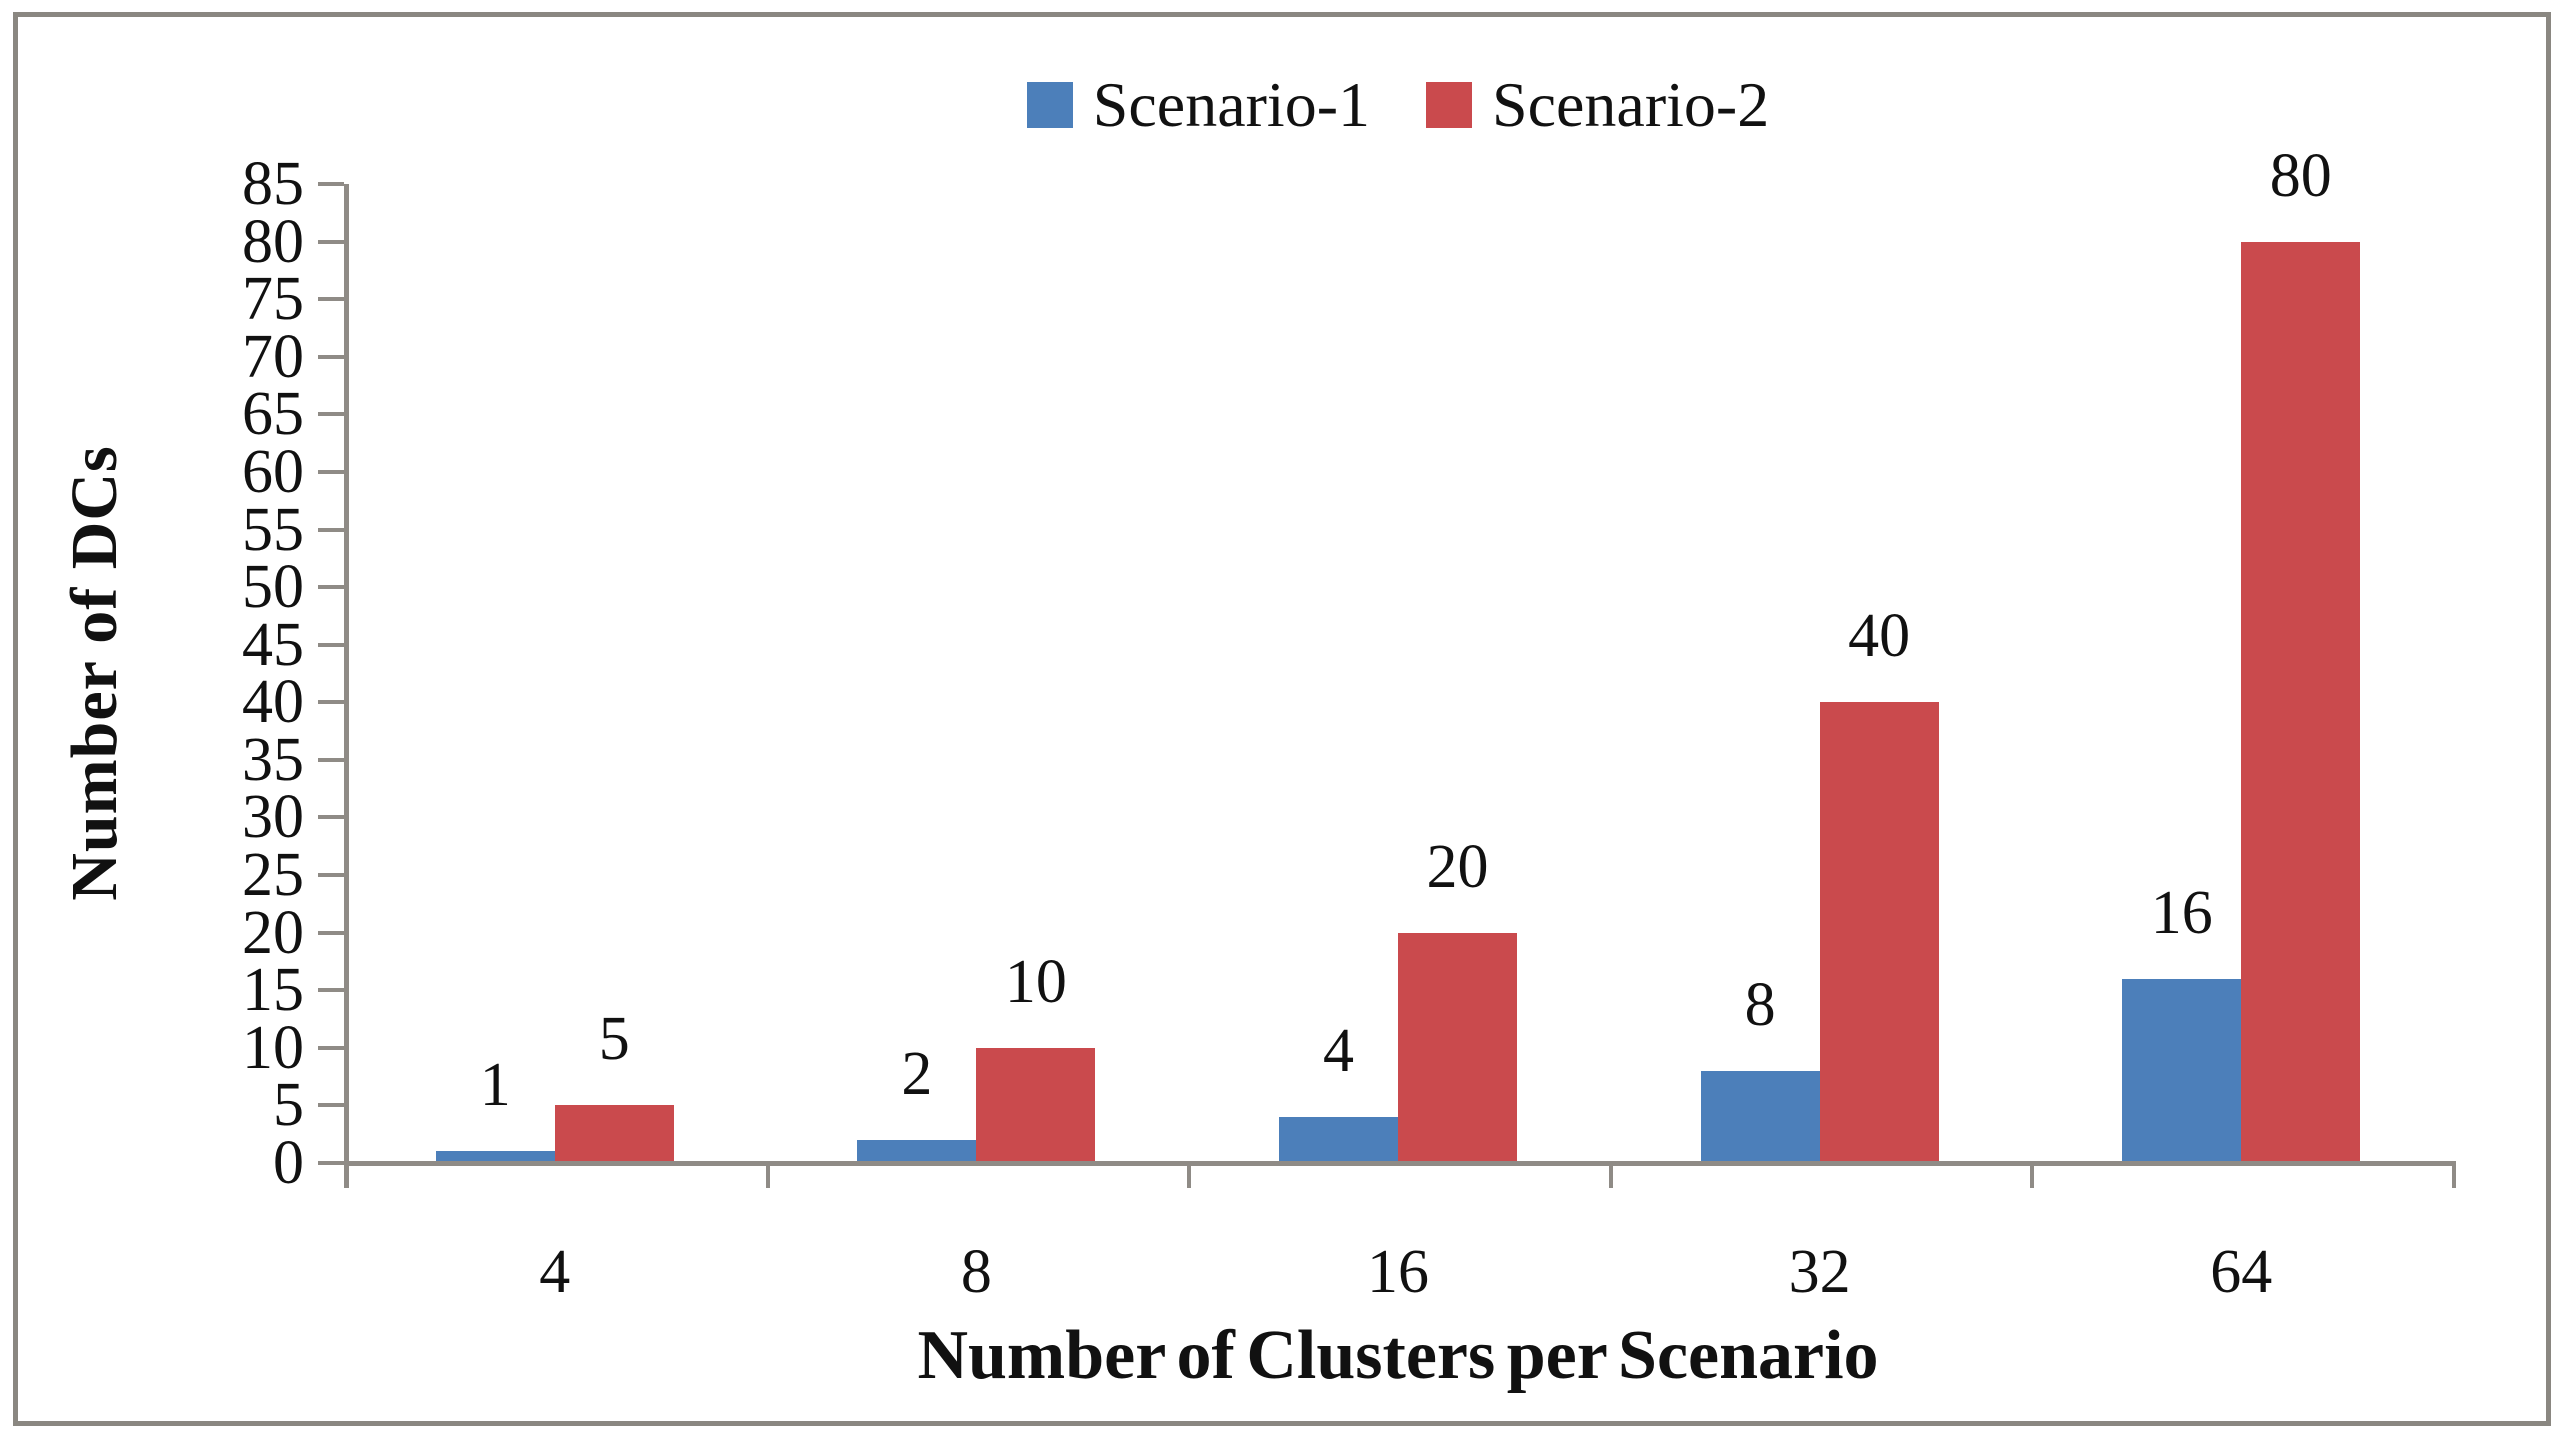  I want to click on bar-value-label: 10, so click(1035, 982).